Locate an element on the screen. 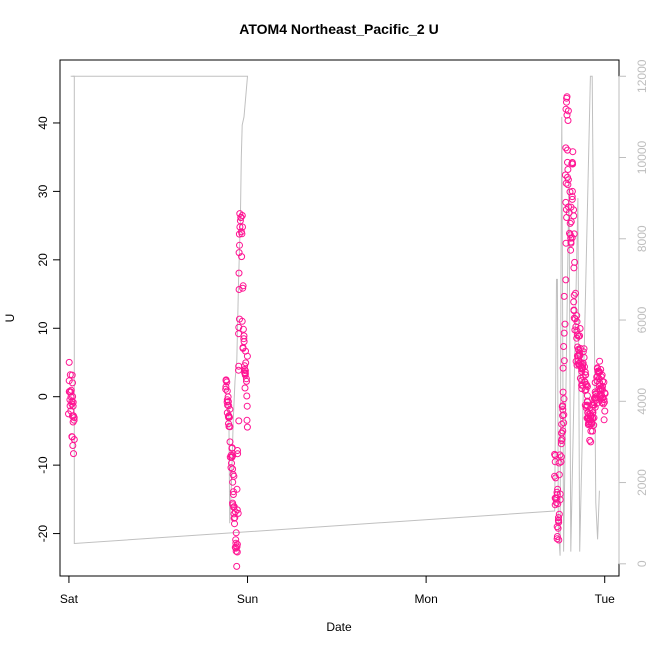 The image size is (650, 650). y-tick-label: 0 is located at coordinates (43, 396).